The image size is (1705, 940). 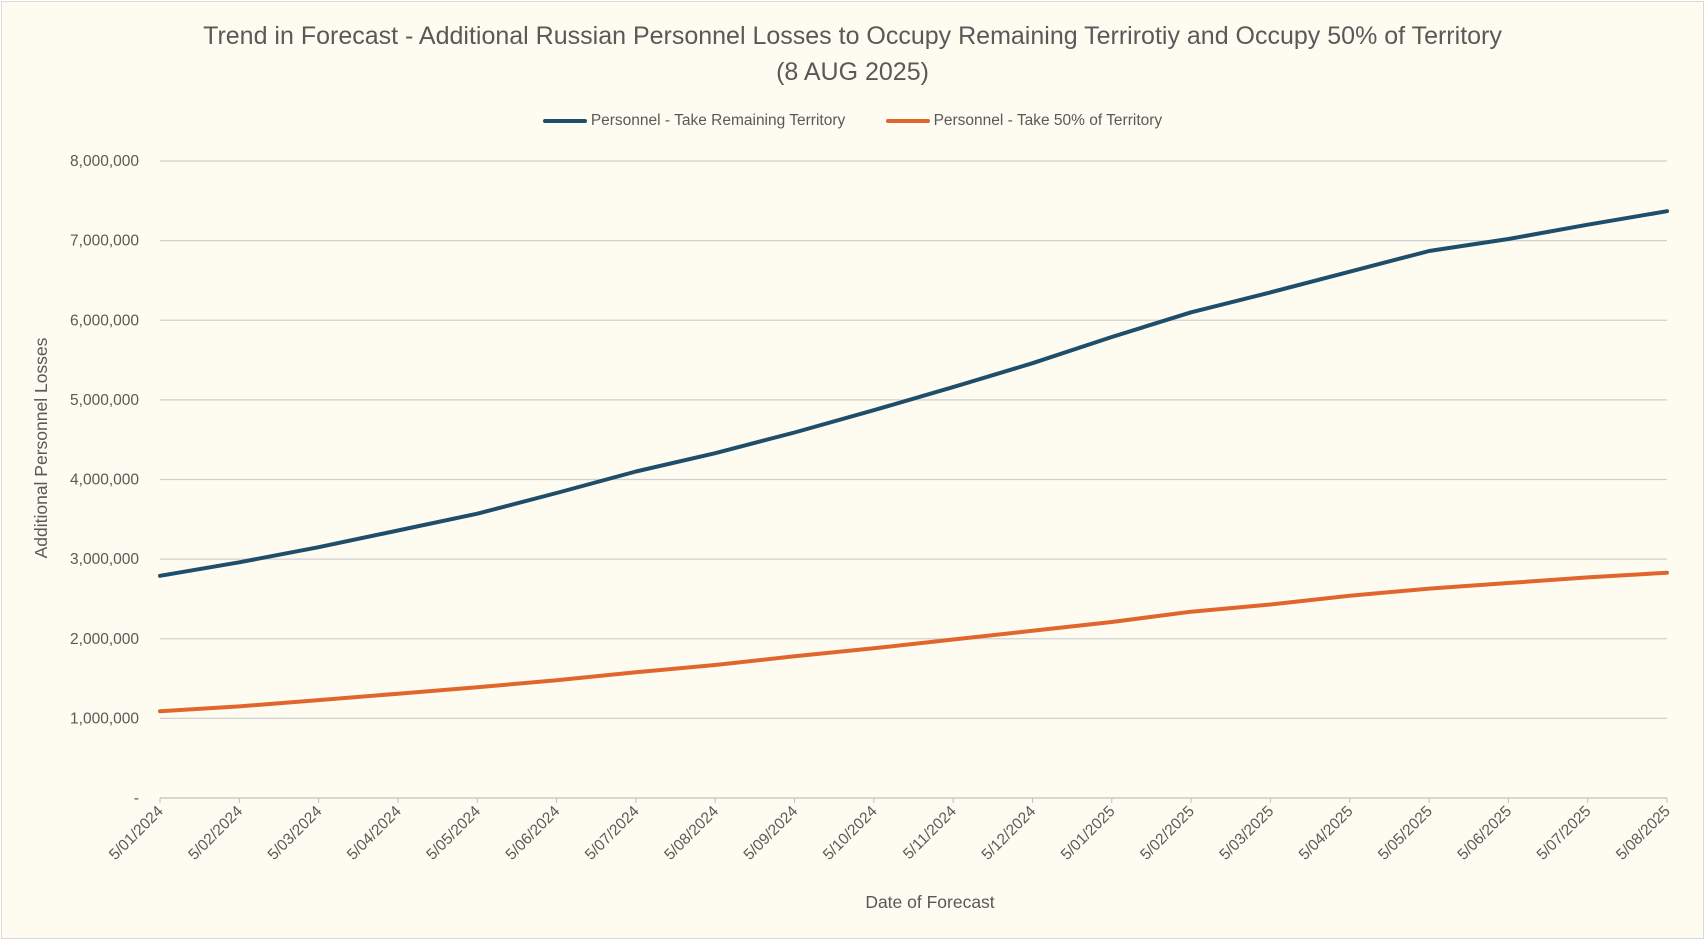 I want to click on y-tick-label: -, so click(x=136, y=798).